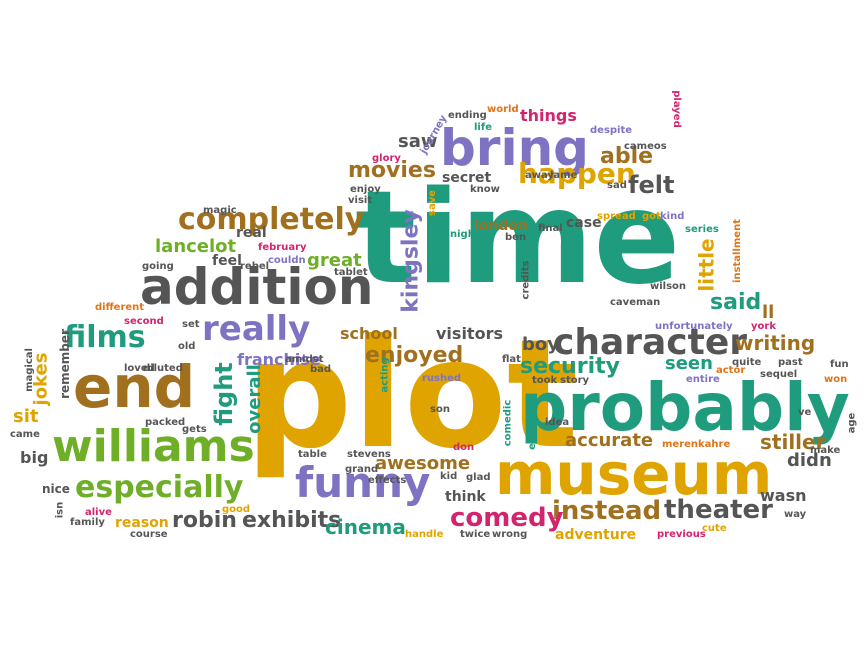 Image resolution: width=864 pixels, height=648 pixels. I want to click on word-february: february, so click(282, 247).